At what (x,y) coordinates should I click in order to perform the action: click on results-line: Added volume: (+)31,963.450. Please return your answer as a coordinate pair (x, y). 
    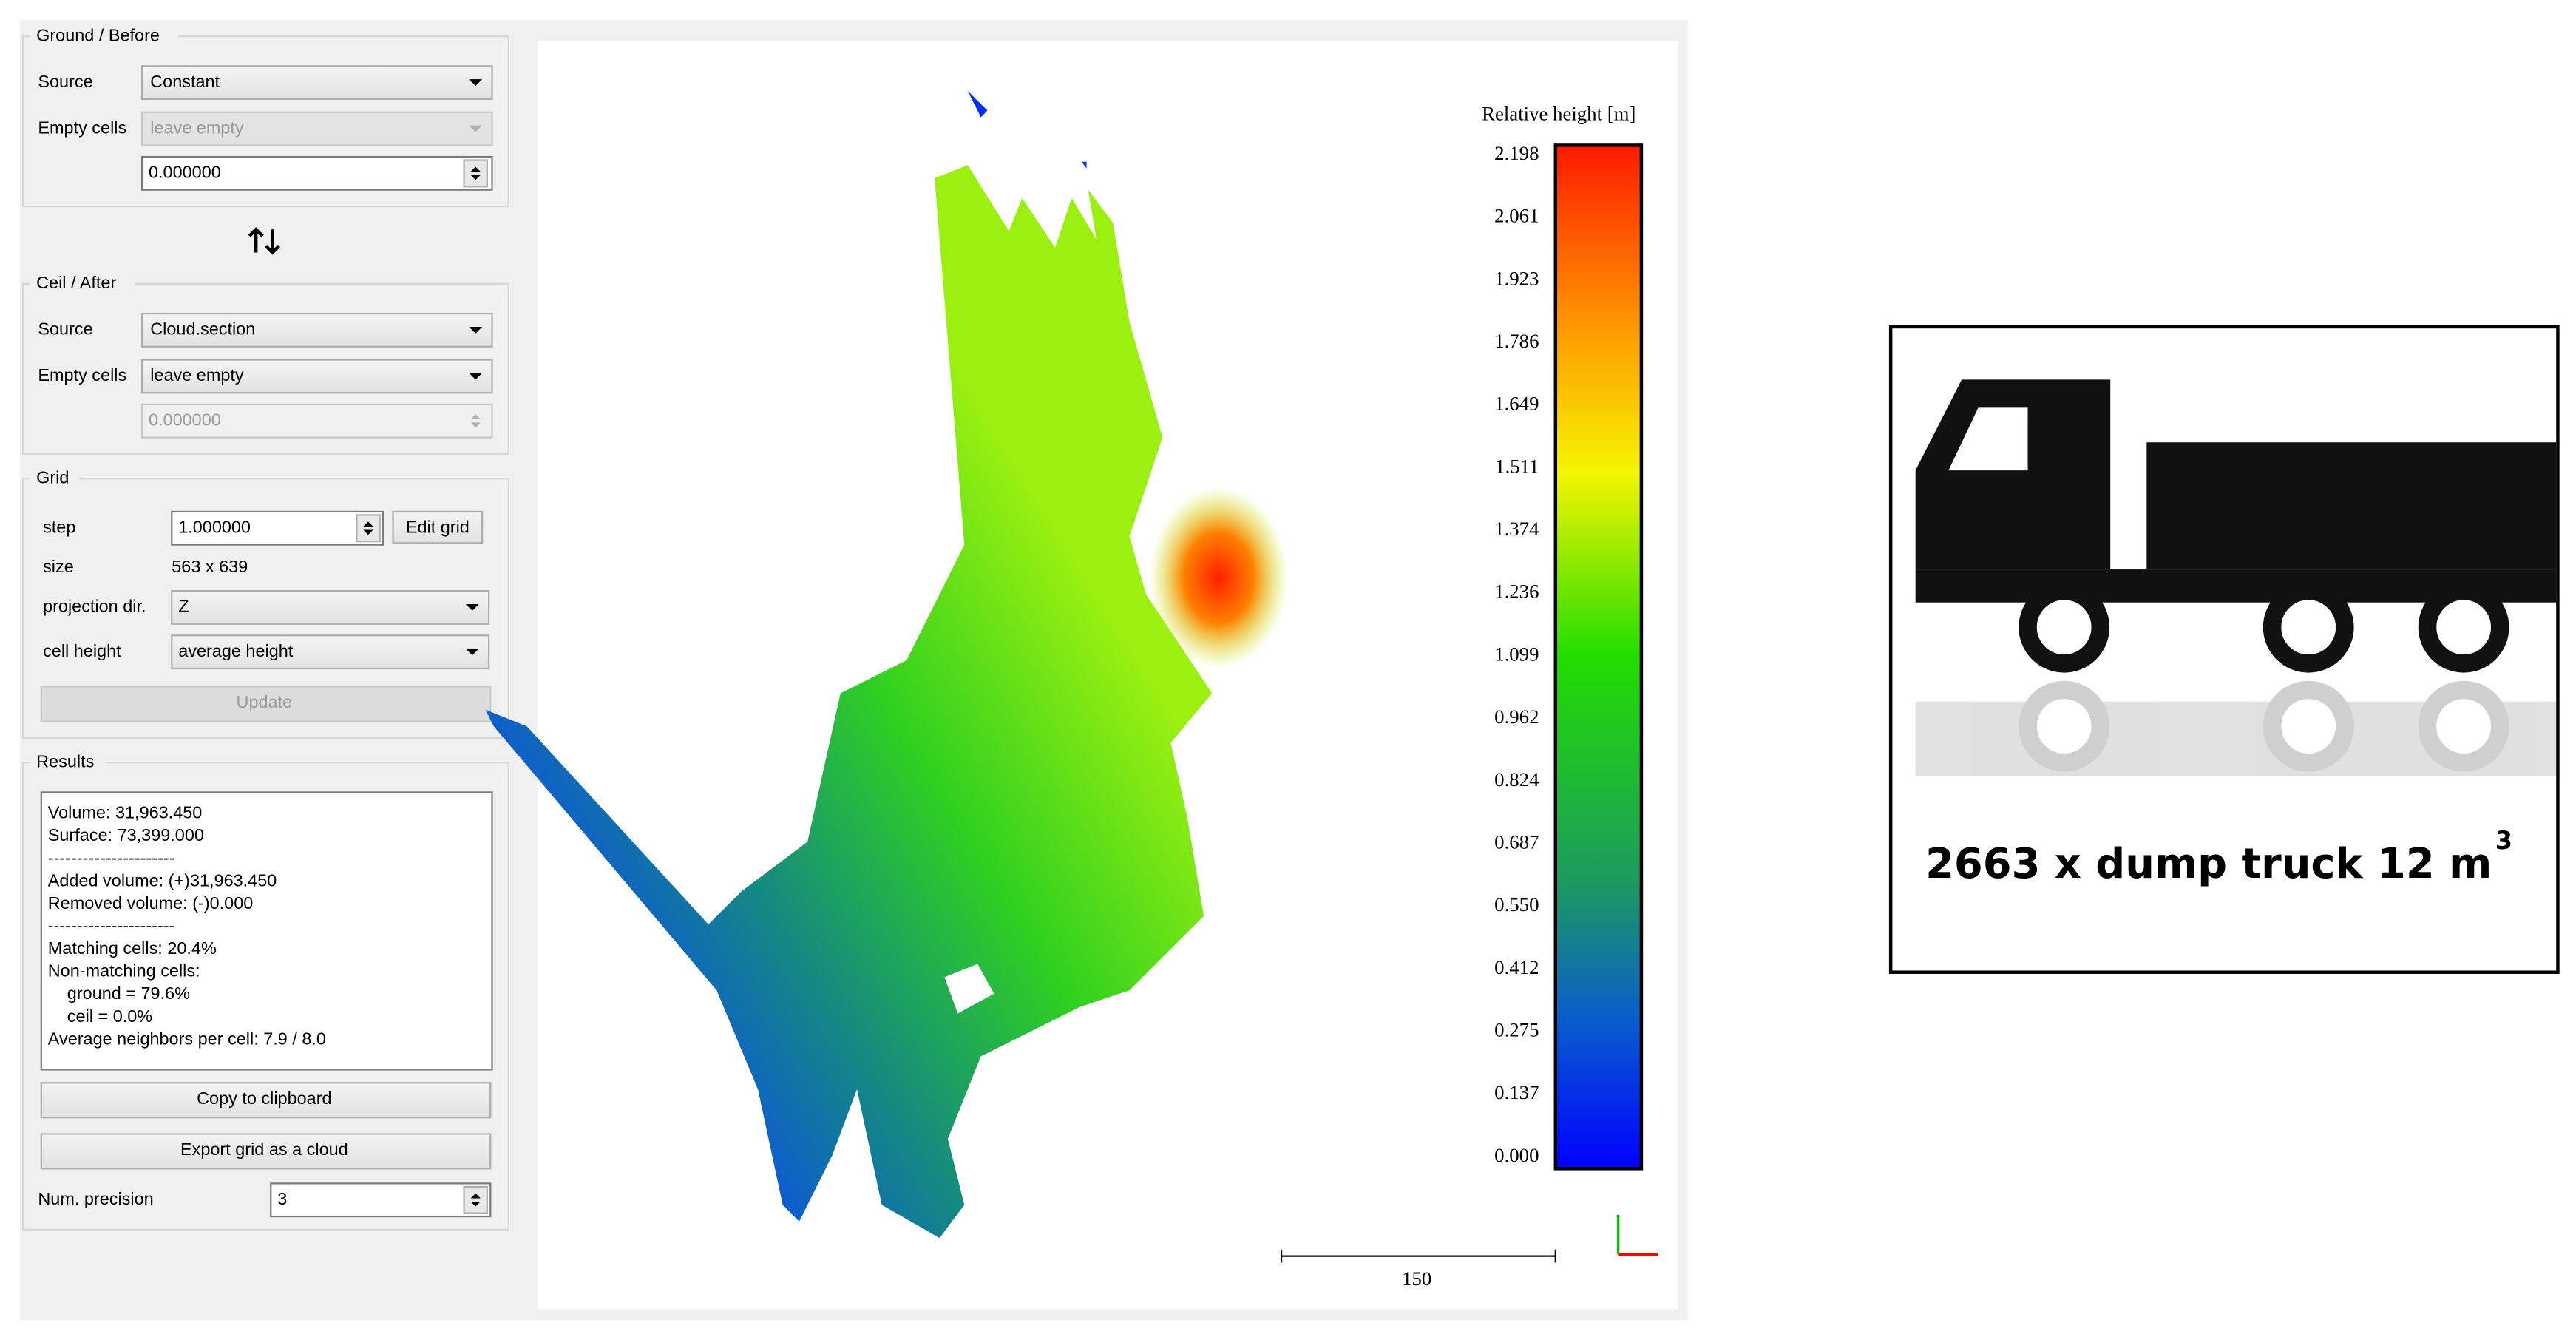
    Looking at the image, I should click on (162, 880).